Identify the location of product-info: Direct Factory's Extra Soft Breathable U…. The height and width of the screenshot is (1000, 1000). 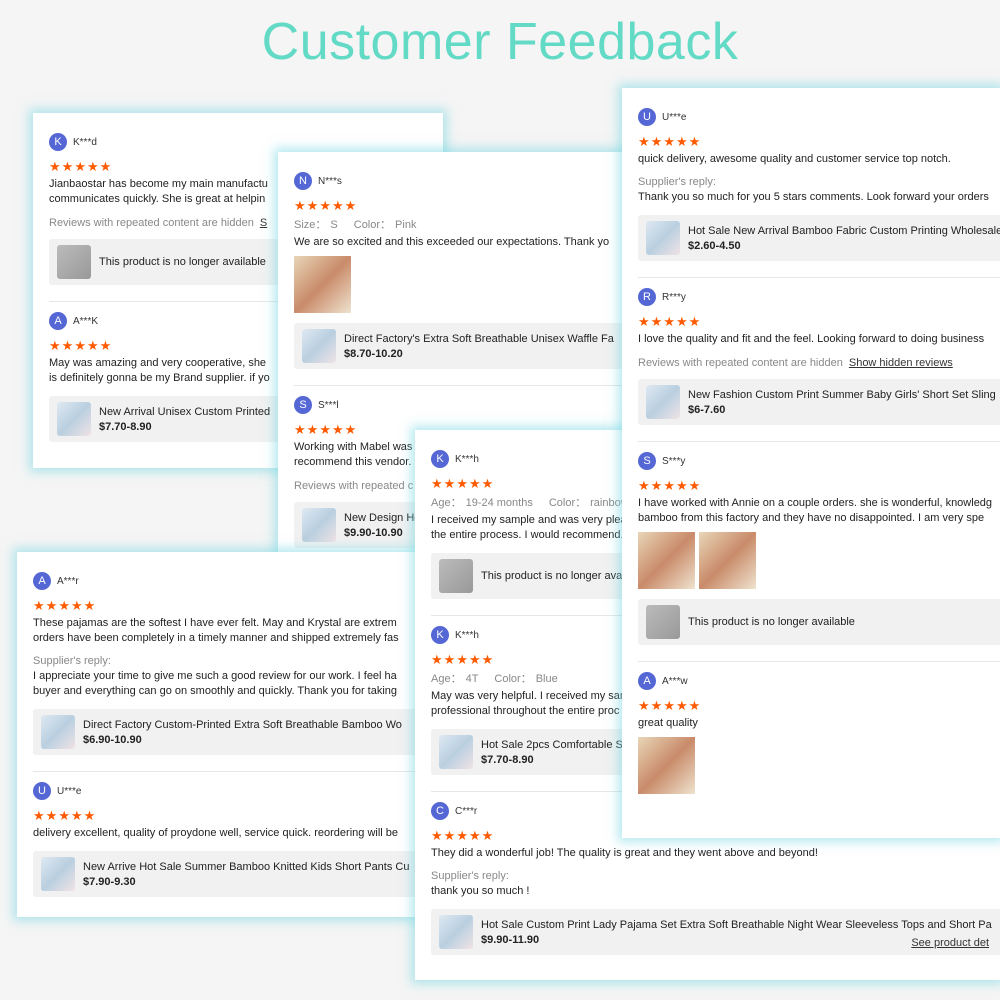
(479, 346).